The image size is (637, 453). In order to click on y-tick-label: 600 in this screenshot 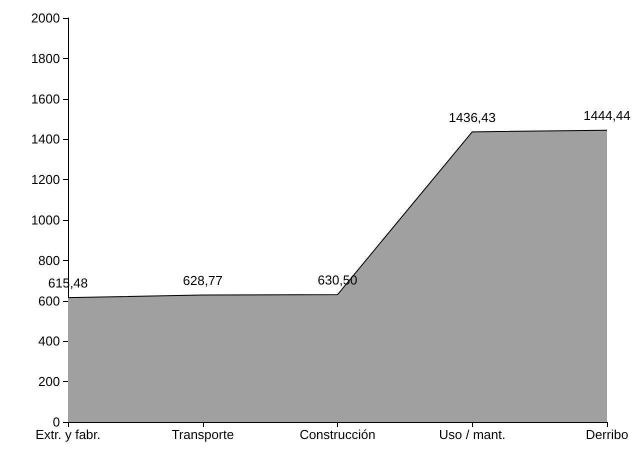, I will do `click(49, 300)`.